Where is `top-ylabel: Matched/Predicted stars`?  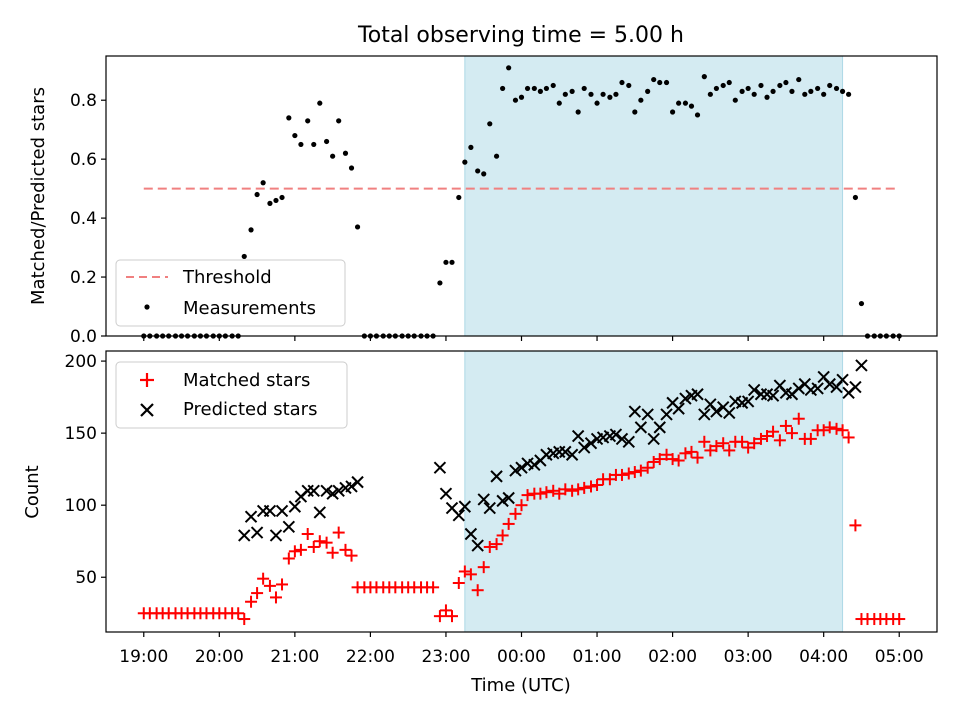
top-ylabel: Matched/Predicted stars is located at coordinates (38, 196).